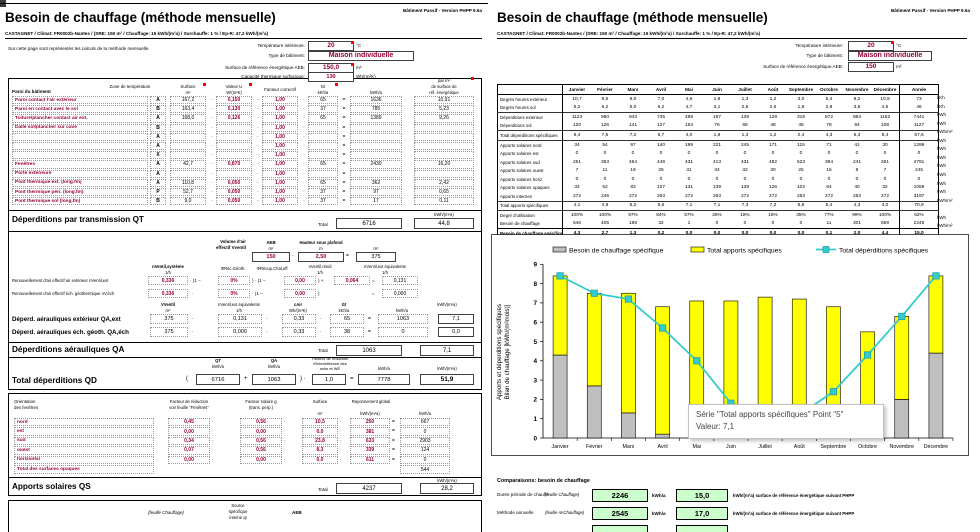  What do you see at coordinates (370, 431) in the screenshot?
I see `solar-ray-cell: 381` at bounding box center [370, 431].